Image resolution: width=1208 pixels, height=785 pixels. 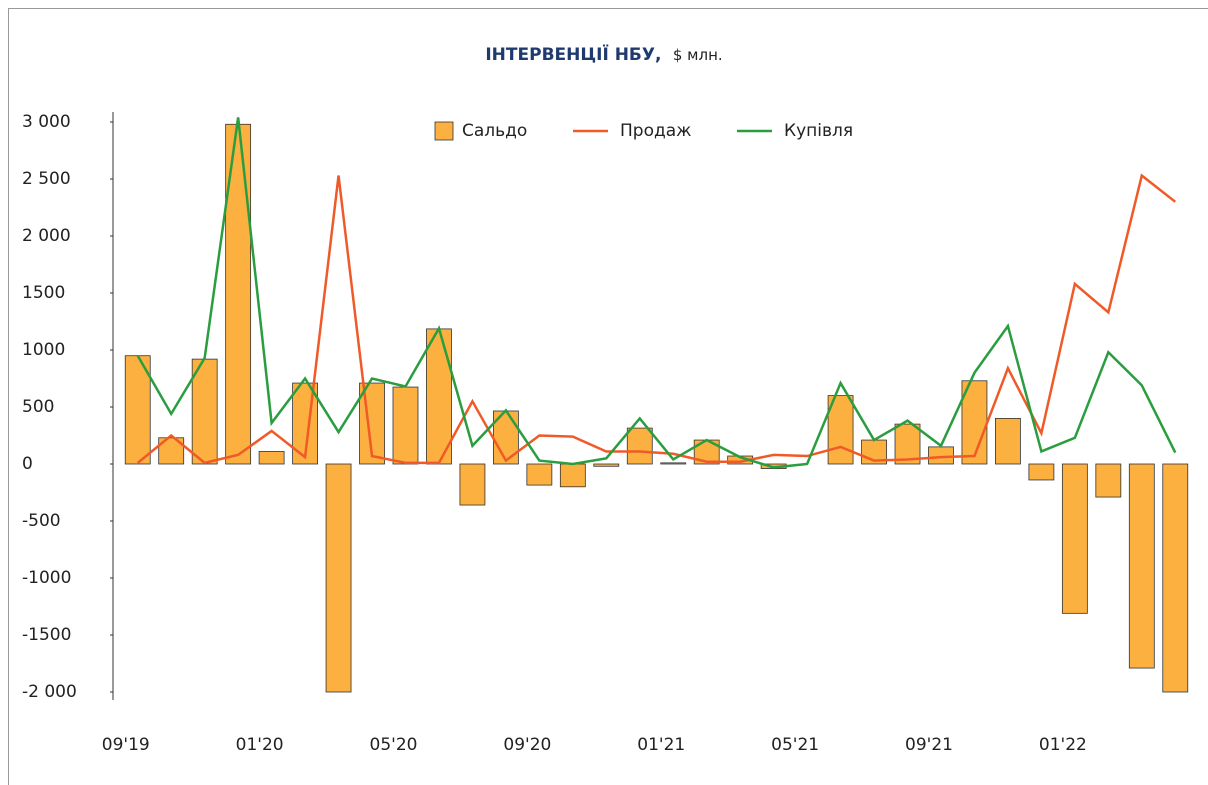 What do you see at coordinates (46, 236) in the screenshot?
I see `y-tick-label: 2 000` at bounding box center [46, 236].